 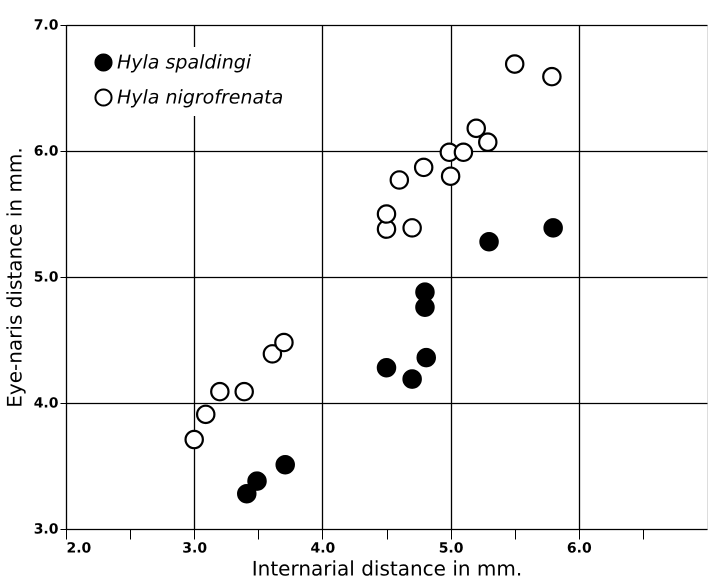 I want to click on x-tick-label: 4.0, so click(x=323, y=548).